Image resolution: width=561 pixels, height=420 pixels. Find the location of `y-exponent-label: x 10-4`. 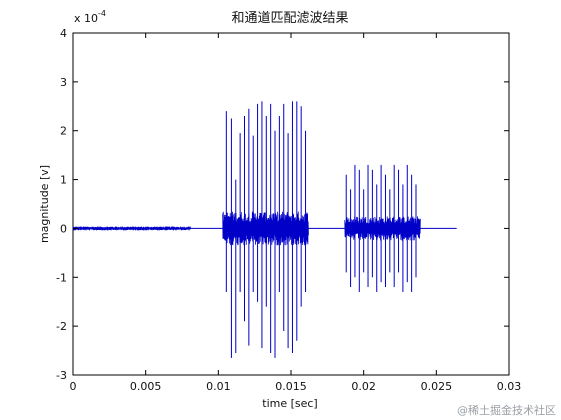

y-exponent-label: x 10-4 is located at coordinates (90, 17).